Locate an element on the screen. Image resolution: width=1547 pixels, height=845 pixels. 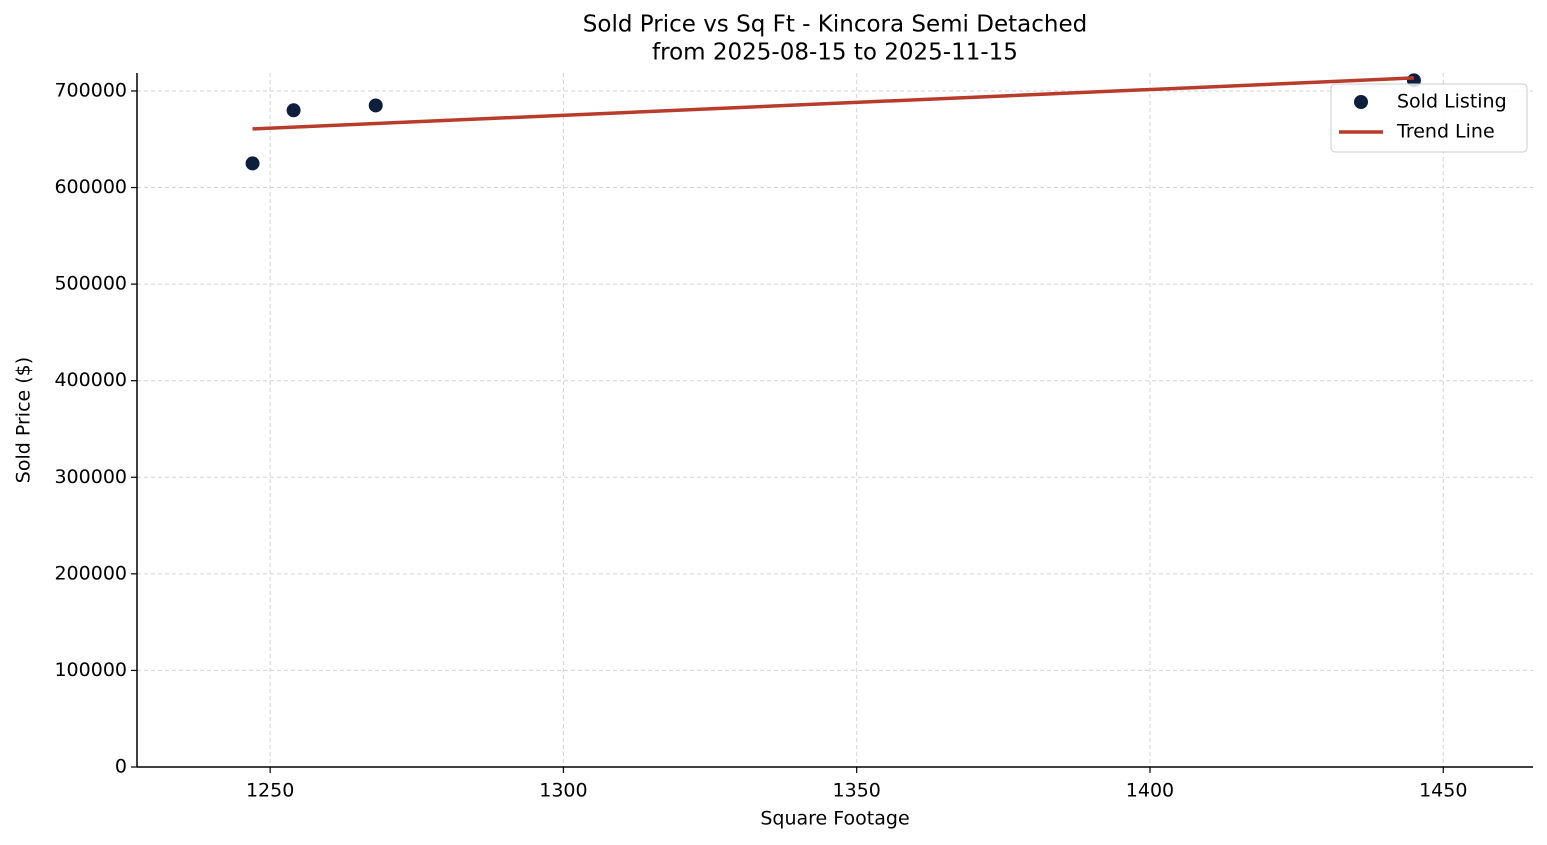
y-tick-label: 0 is located at coordinates (121, 767).